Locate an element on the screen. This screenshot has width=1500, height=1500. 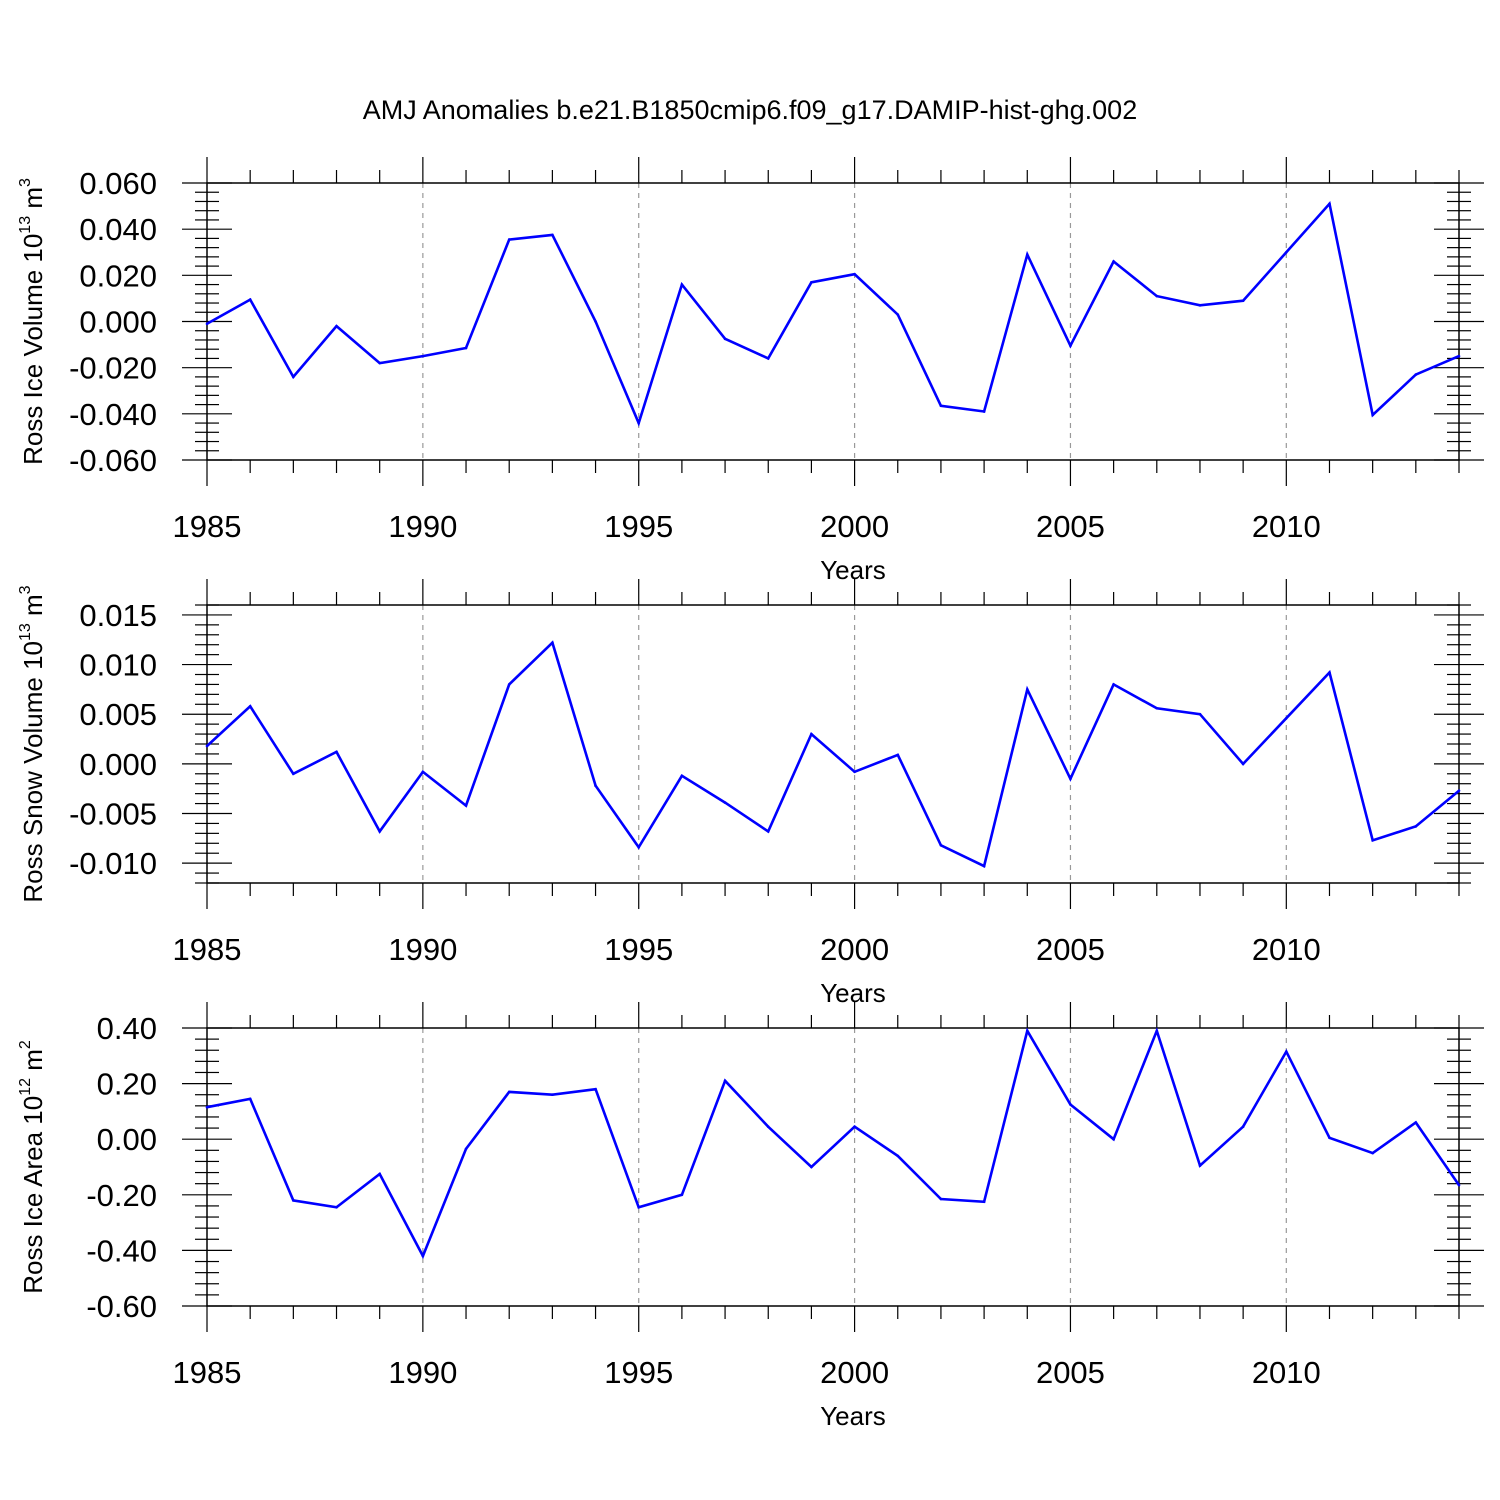
y-tick-label: -0.060 is located at coordinates (113, 460).